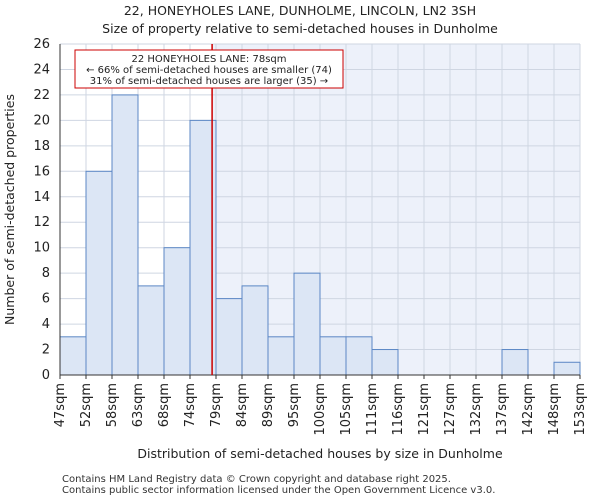 This screenshot has height=500, width=600. What do you see at coordinates (372, 409) in the screenshot?
I see `x-tick-label: 111sqm` at bounding box center [372, 409].